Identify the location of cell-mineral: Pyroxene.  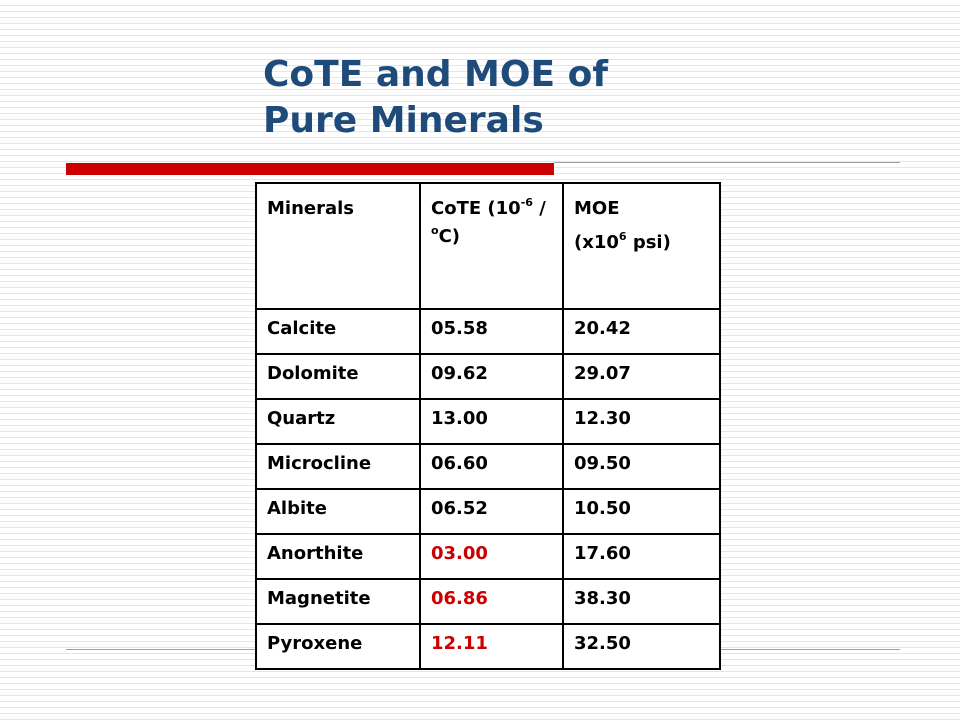
(338, 646).